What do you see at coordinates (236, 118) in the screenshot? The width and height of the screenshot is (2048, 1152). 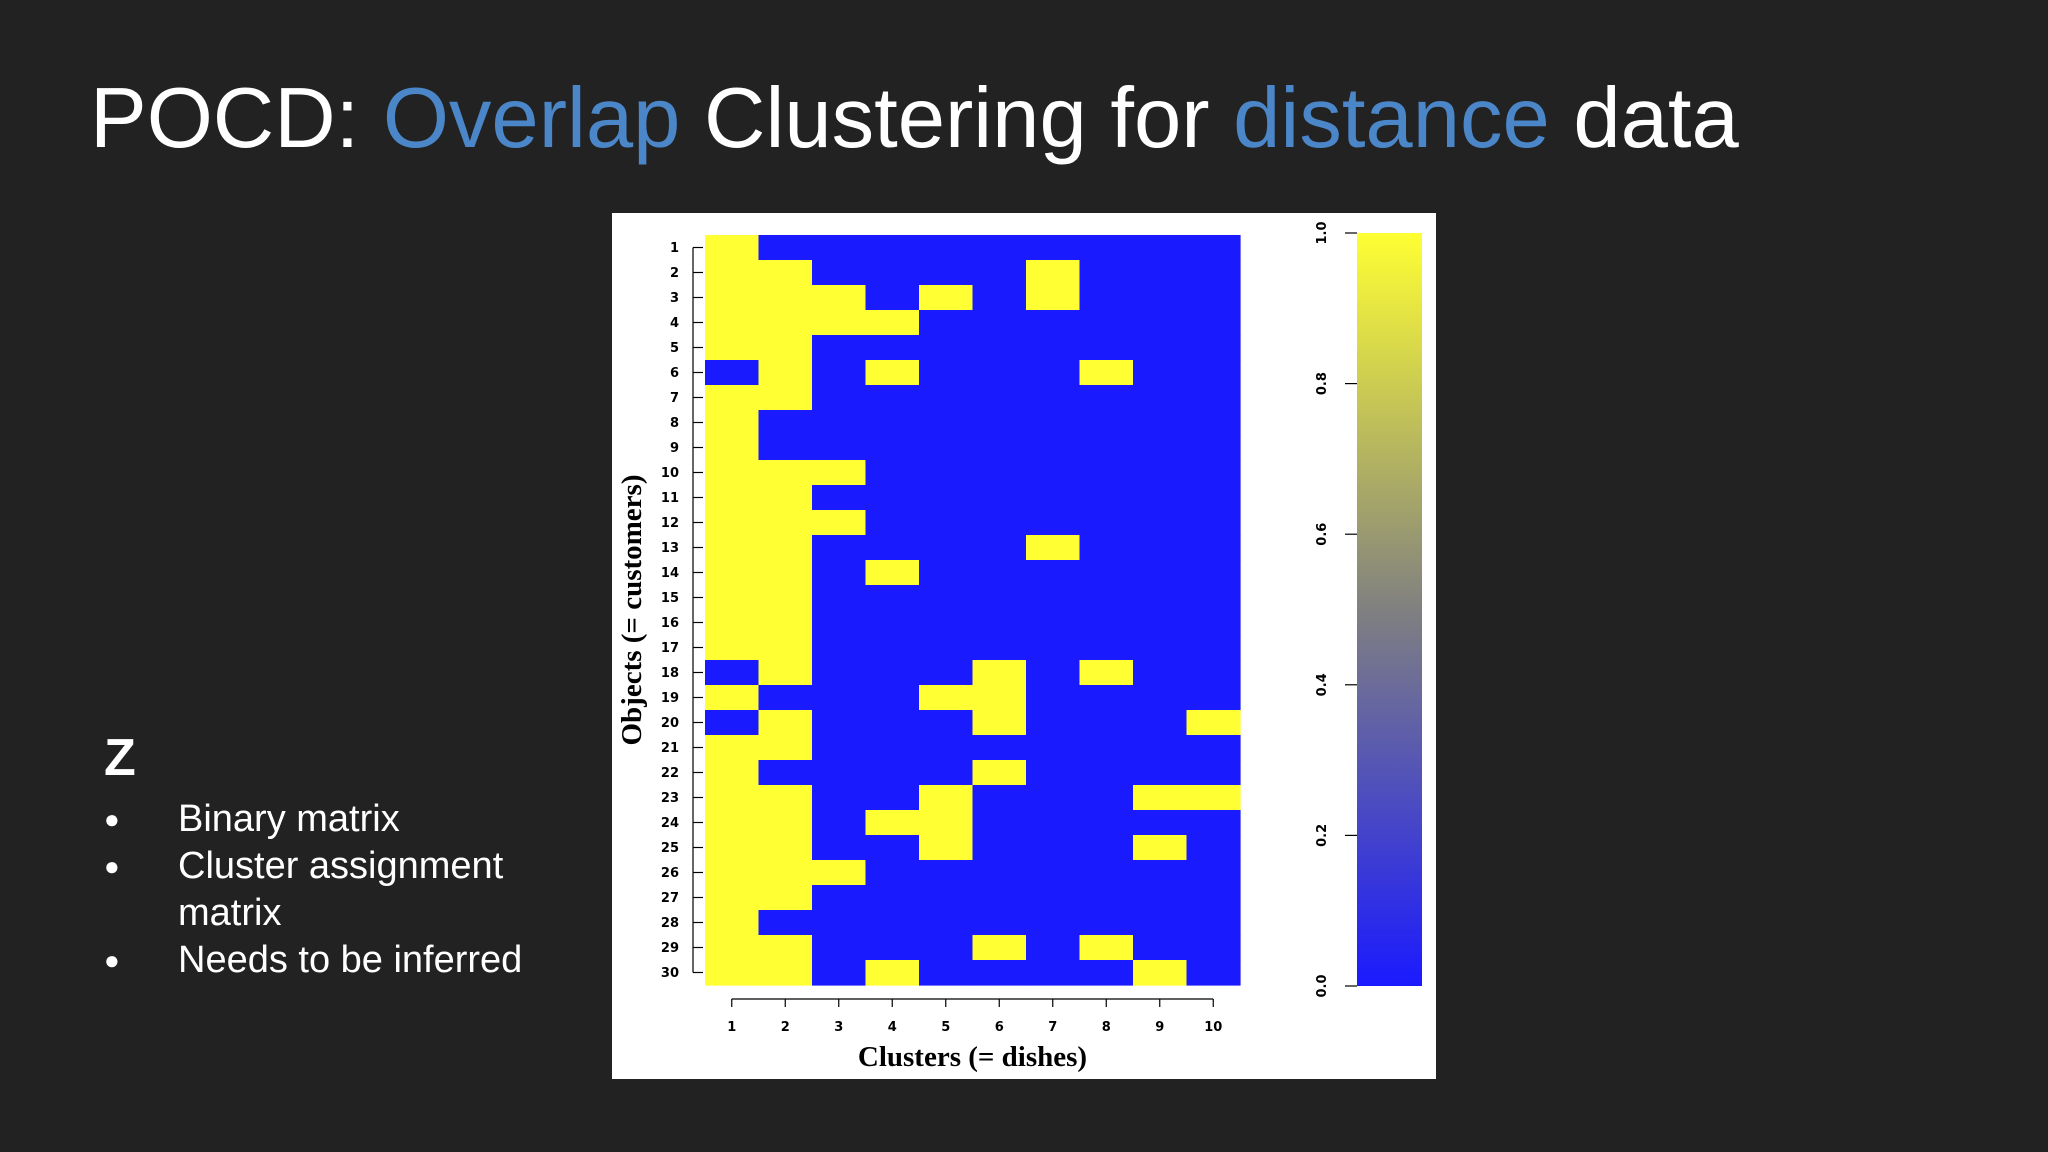 I see `title-part-0: POCD:` at bounding box center [236, 118].